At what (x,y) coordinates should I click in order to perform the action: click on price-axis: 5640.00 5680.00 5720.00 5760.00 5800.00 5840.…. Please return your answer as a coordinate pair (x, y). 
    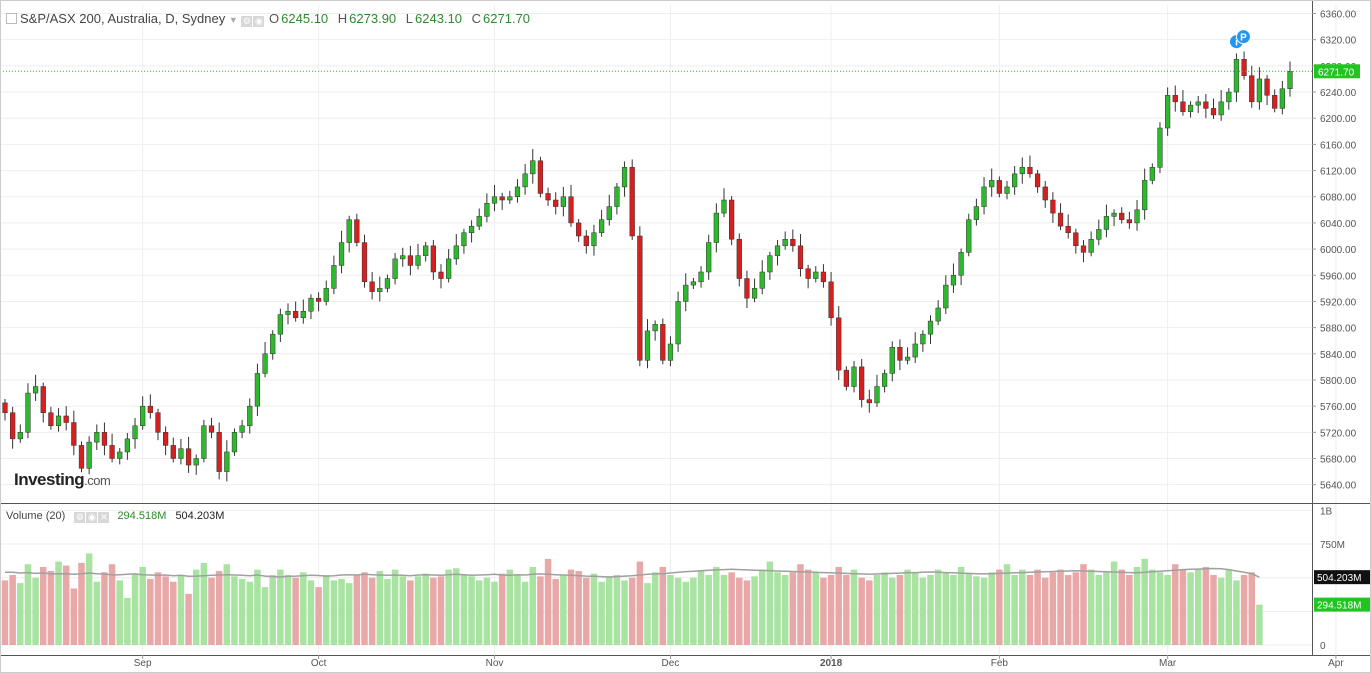
    Looking at the image, I should click on (1336, 251).